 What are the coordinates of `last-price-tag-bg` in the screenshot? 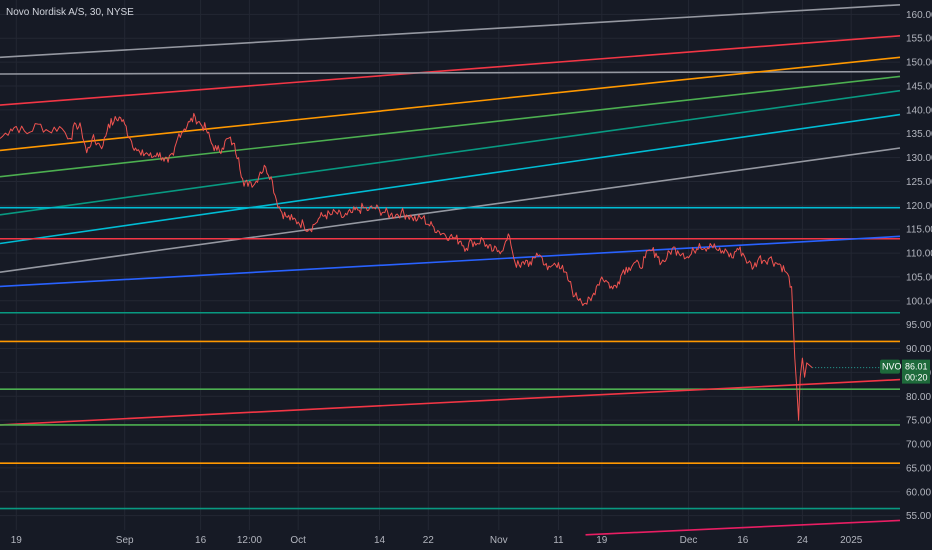 It's located at (916, 371).